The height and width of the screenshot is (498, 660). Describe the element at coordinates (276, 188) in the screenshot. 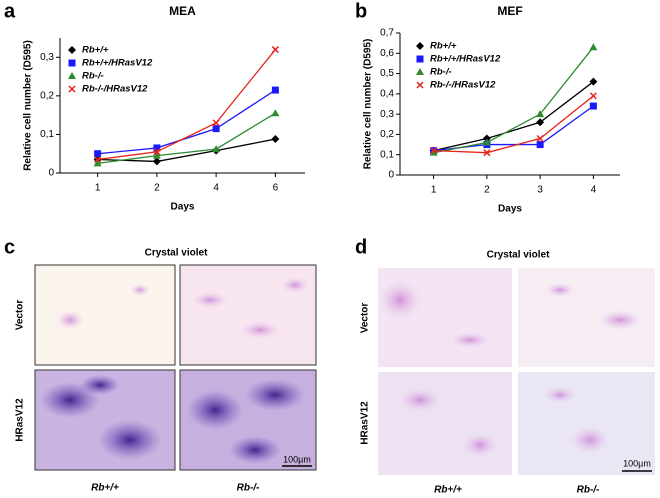

I see `x-tick-label: 6` at that location.